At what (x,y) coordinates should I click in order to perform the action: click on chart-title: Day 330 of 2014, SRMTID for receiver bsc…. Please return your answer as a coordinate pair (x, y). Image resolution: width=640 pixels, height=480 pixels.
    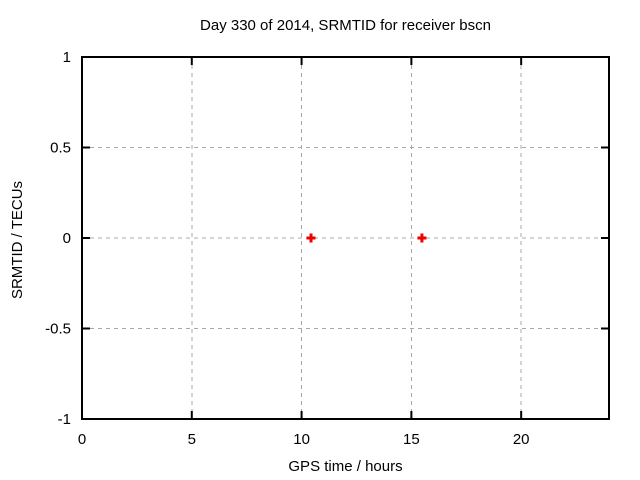
    Looking at the image, I should click on (345, 25).